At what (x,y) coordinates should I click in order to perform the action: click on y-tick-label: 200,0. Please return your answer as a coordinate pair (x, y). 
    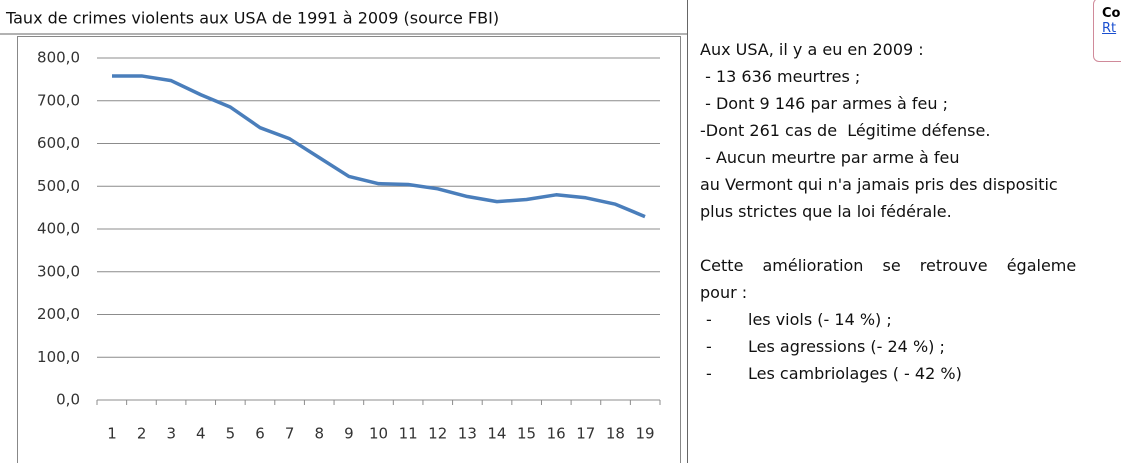
    Looking at the image, I should click on (58, 314).